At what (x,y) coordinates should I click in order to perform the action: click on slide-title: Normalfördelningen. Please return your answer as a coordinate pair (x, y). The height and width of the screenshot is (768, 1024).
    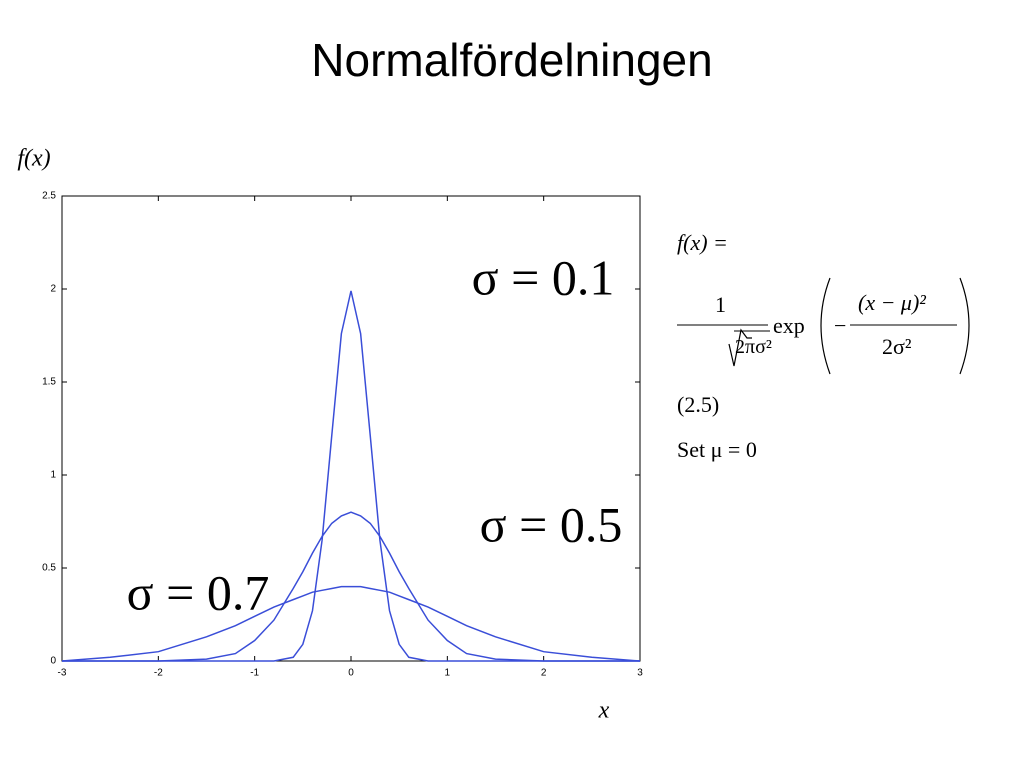
    Looking at the image, I should click on (511, 60).